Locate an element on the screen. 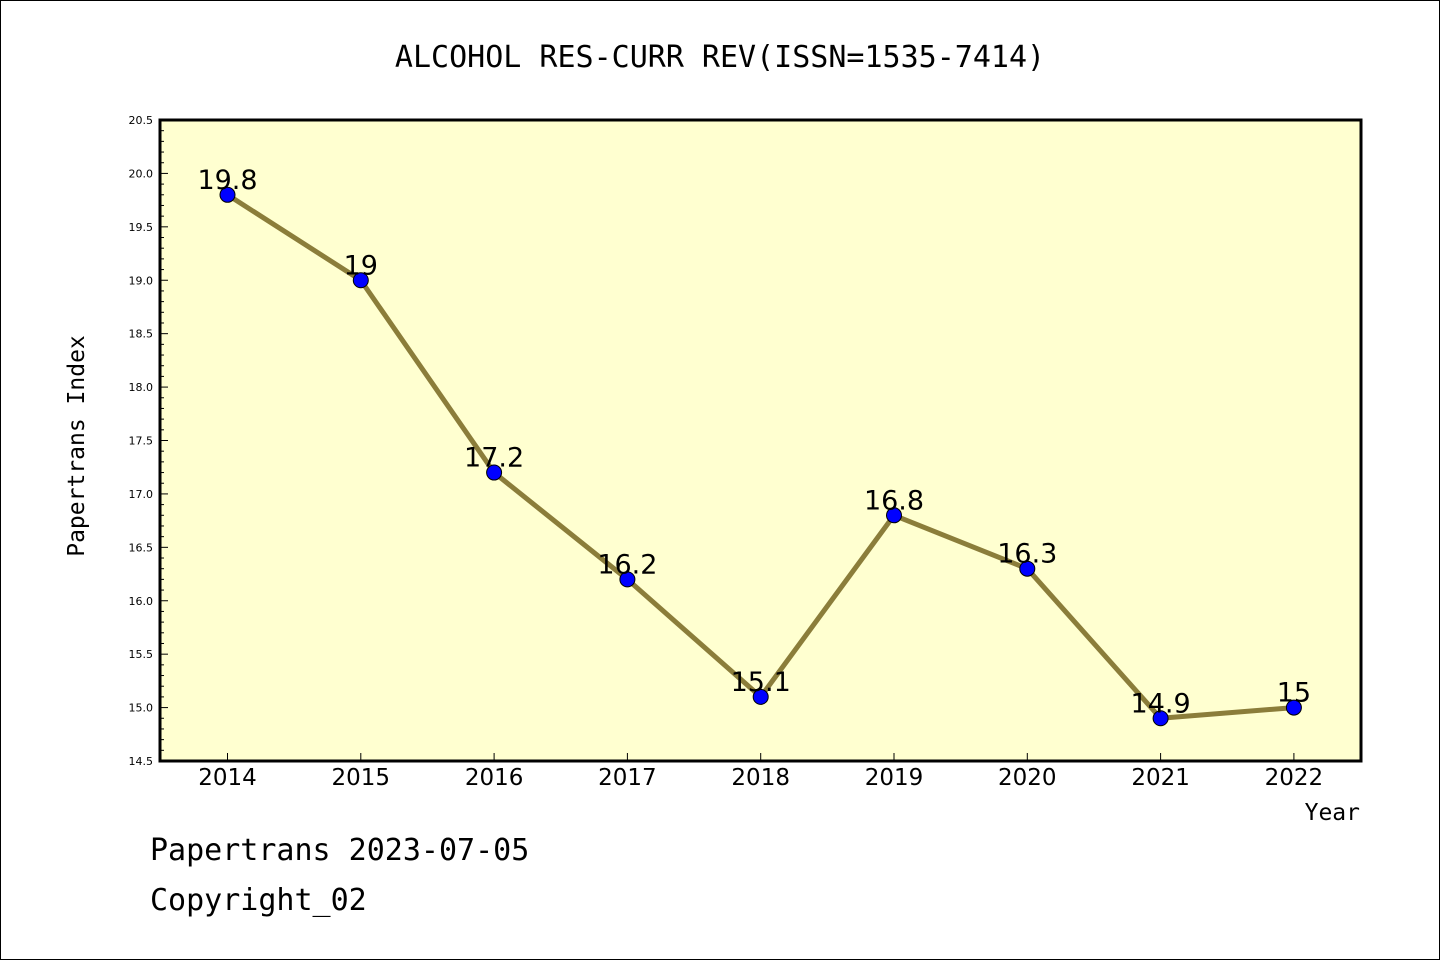  data-label: 15.1 is located at coordinates (761, 682).